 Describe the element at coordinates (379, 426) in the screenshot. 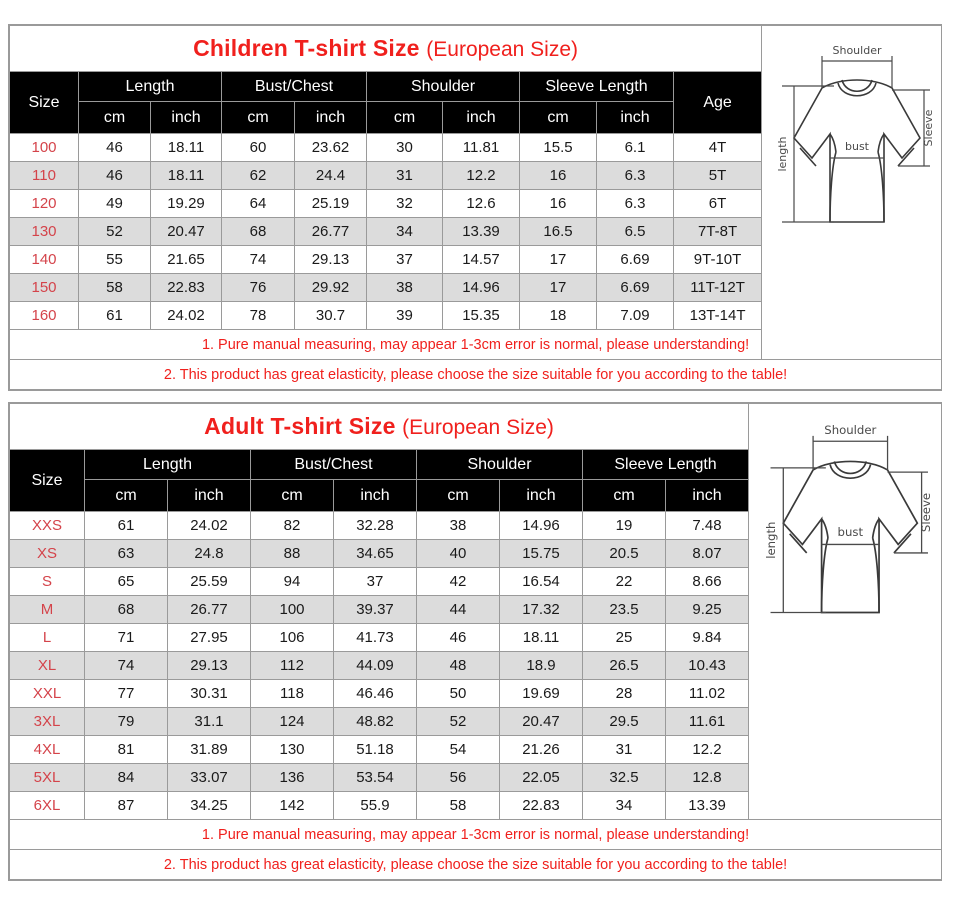

I see `adult-title: Adult T-shirt Size (European Size)` at that location.